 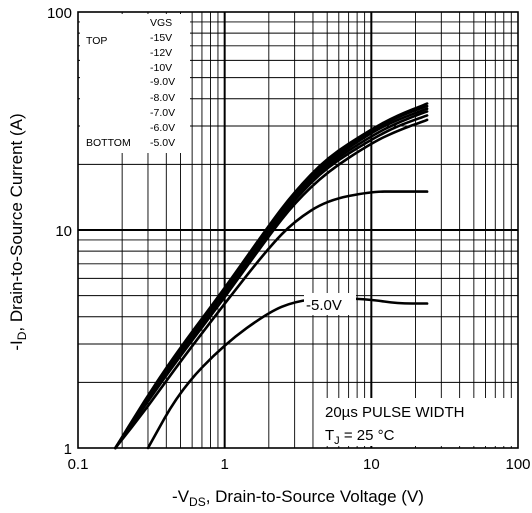 What do you see at coordinates (224, 464) in the screenshot?
I see `x-tick-label-2: 1` at bounding box center [224, 464].